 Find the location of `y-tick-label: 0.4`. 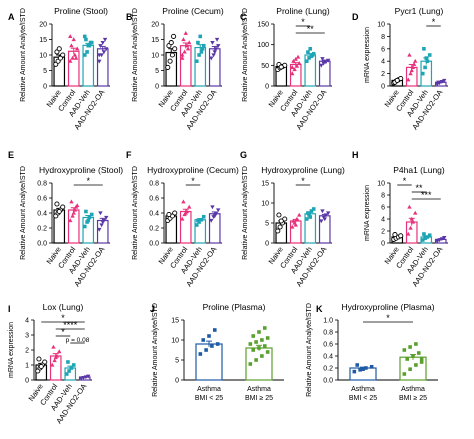

y-tick-label: 0.4 is located at coordinates (328, 357).